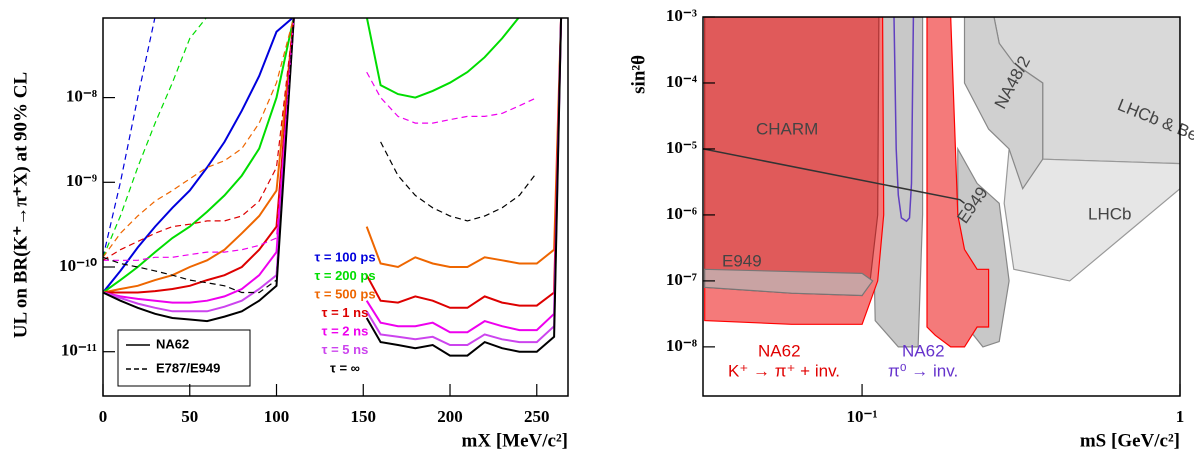  I want to click on region-label: π⁰ → inv., so click(923, 370).